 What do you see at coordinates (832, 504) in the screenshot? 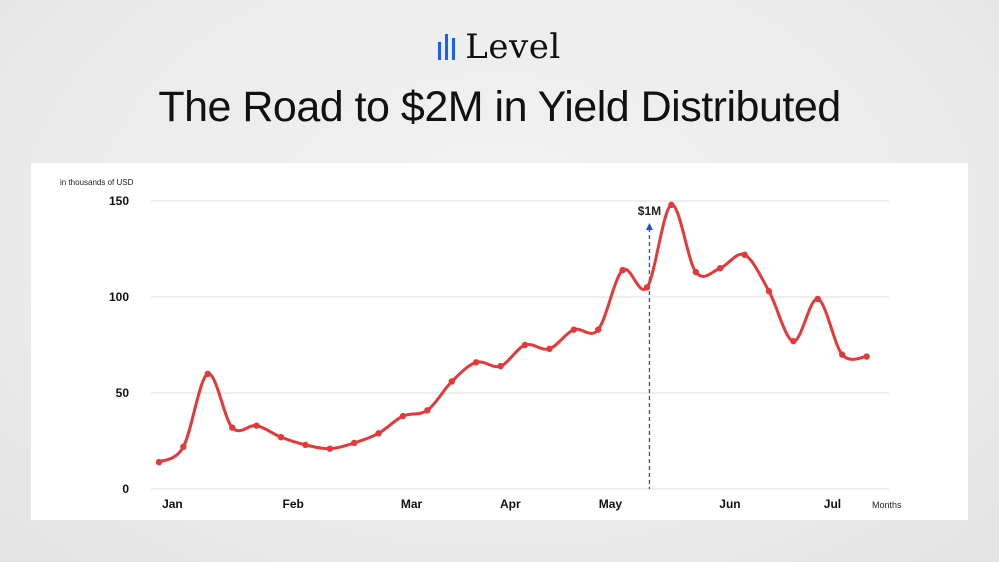
I see `x-tick-label: Jul` at bounding box center [832, 504].